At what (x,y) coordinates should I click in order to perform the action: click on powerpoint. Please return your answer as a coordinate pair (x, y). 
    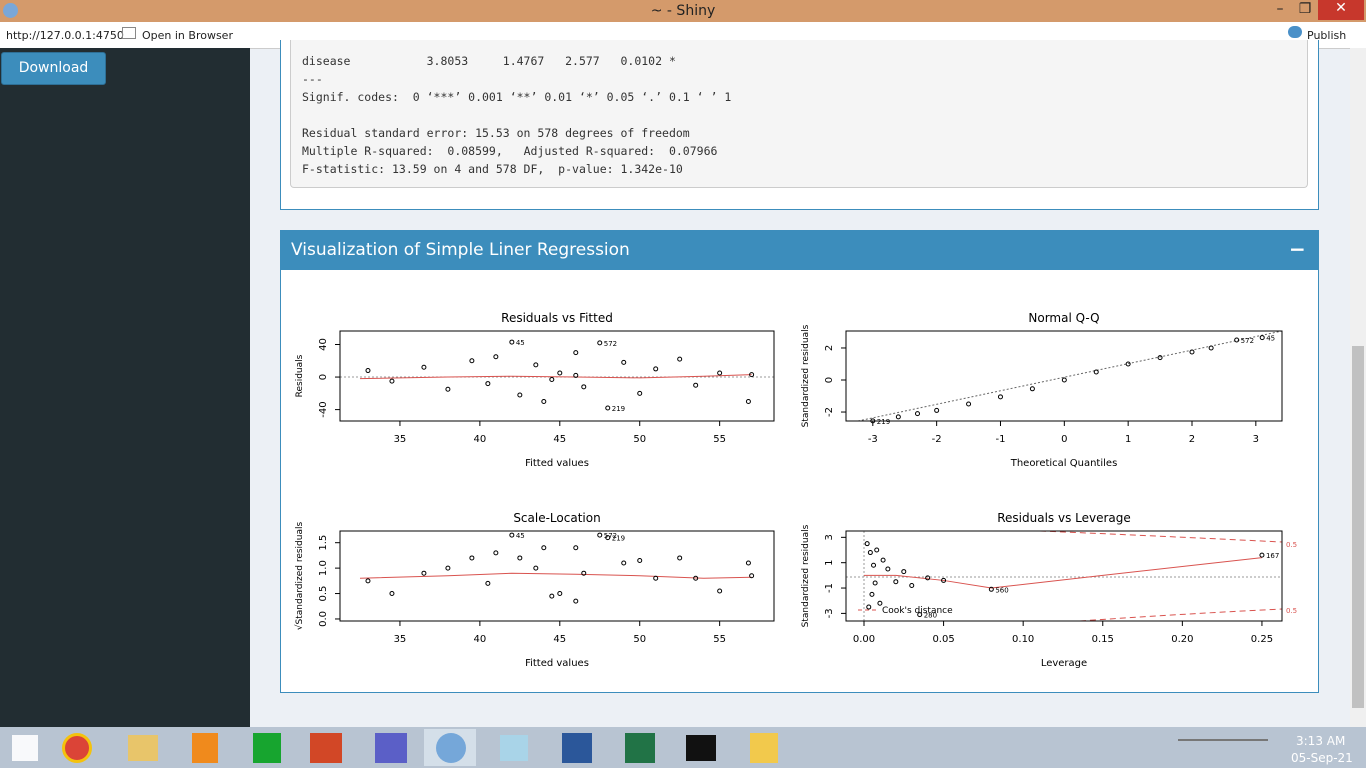
    Looking at the image, I should click on (326, 748).